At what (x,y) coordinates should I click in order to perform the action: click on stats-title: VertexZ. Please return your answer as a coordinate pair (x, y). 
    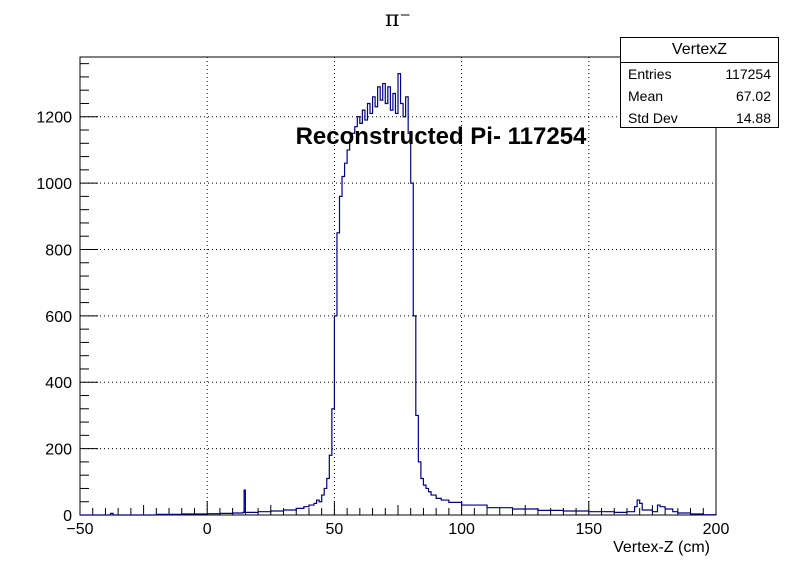
    Looking at the image, I should click on (699, 50).